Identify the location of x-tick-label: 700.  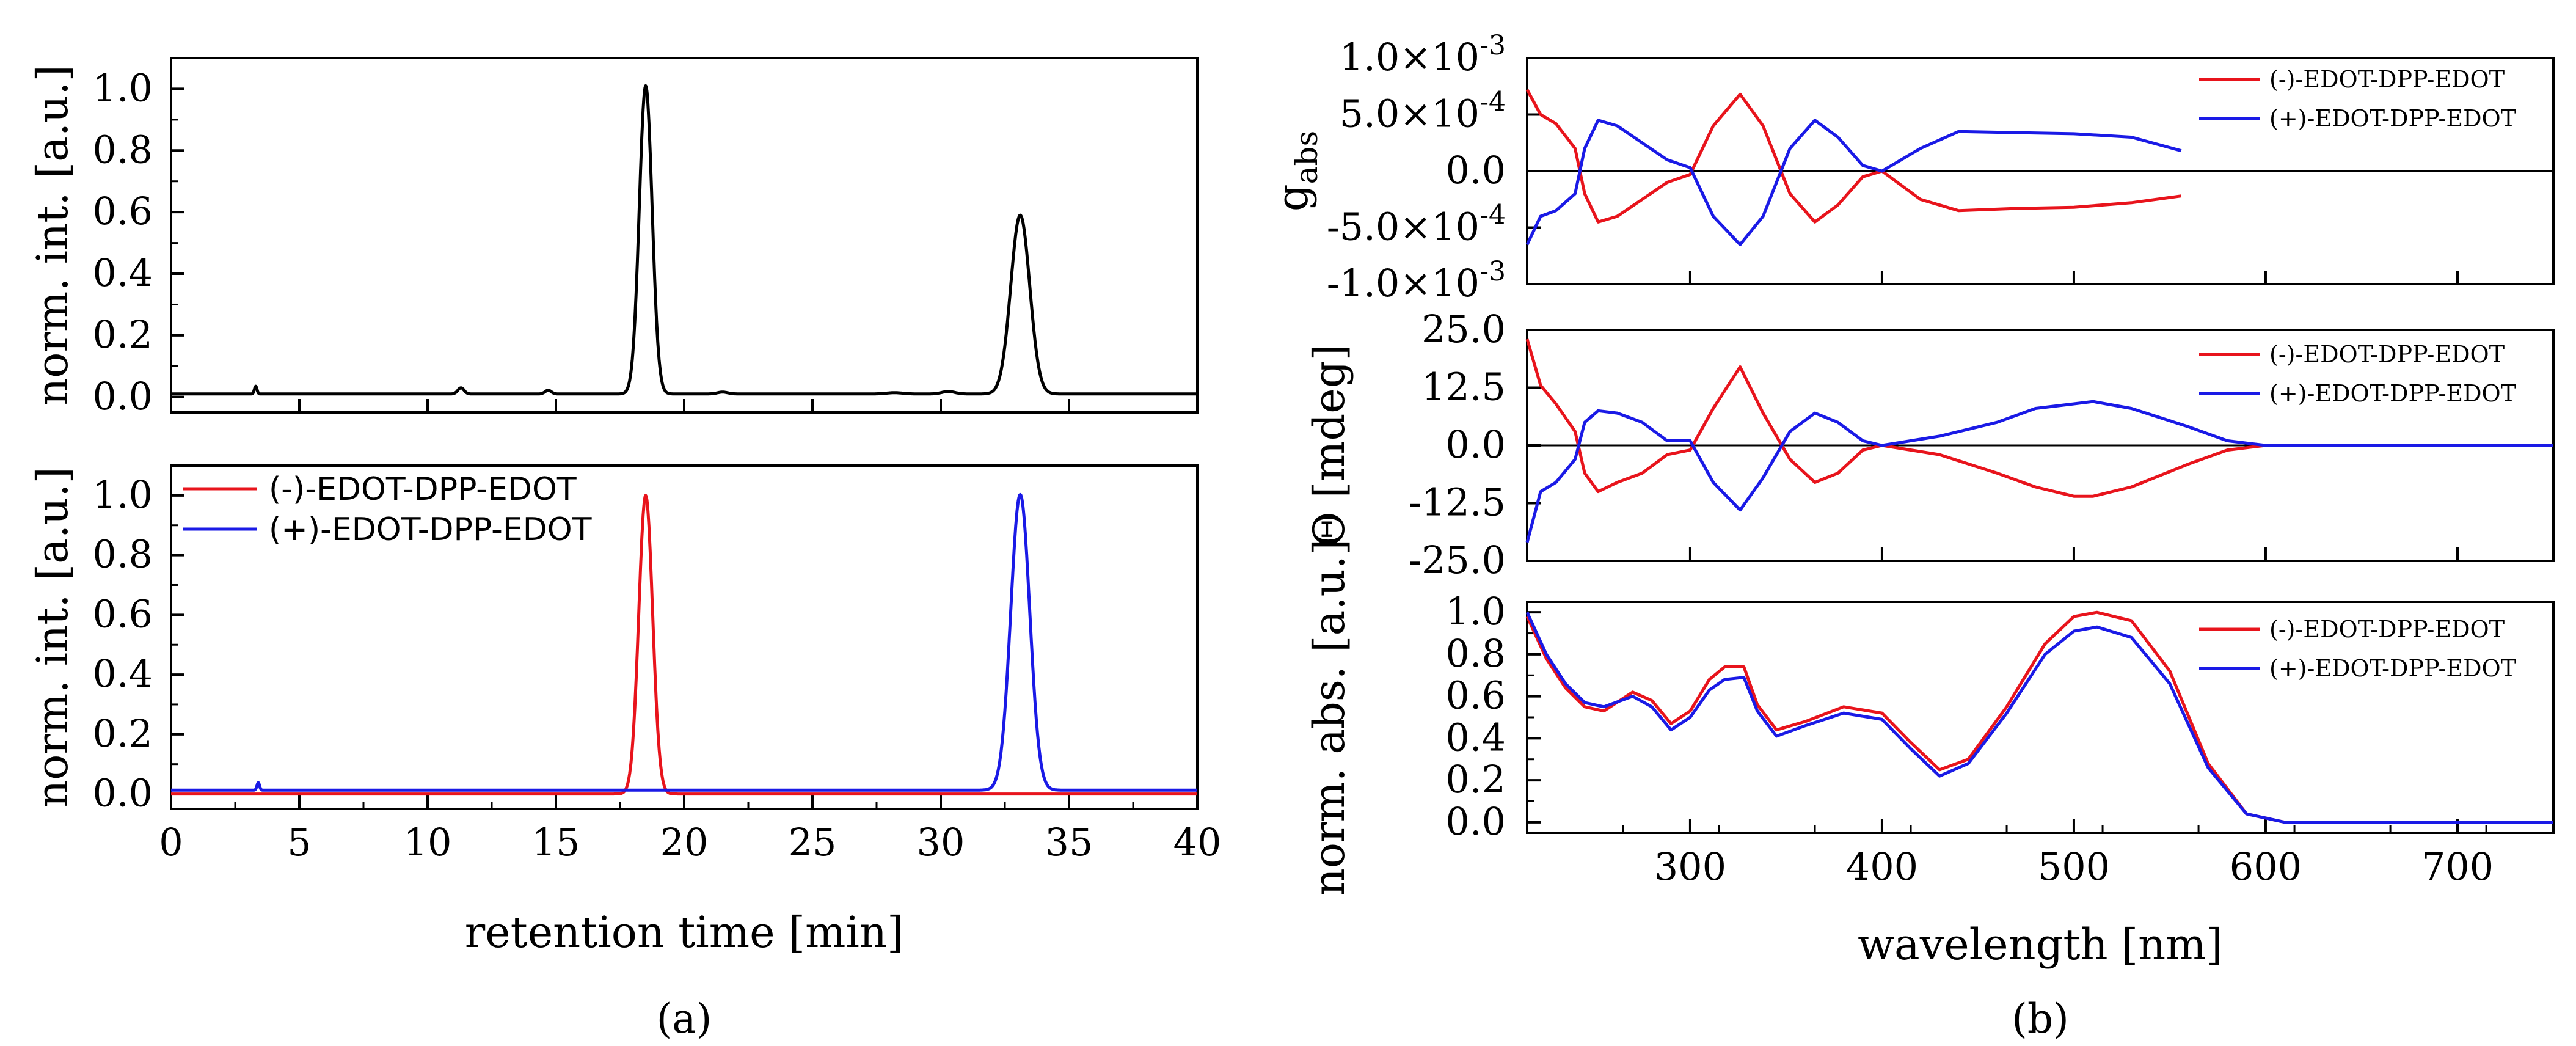
(2457, 866).